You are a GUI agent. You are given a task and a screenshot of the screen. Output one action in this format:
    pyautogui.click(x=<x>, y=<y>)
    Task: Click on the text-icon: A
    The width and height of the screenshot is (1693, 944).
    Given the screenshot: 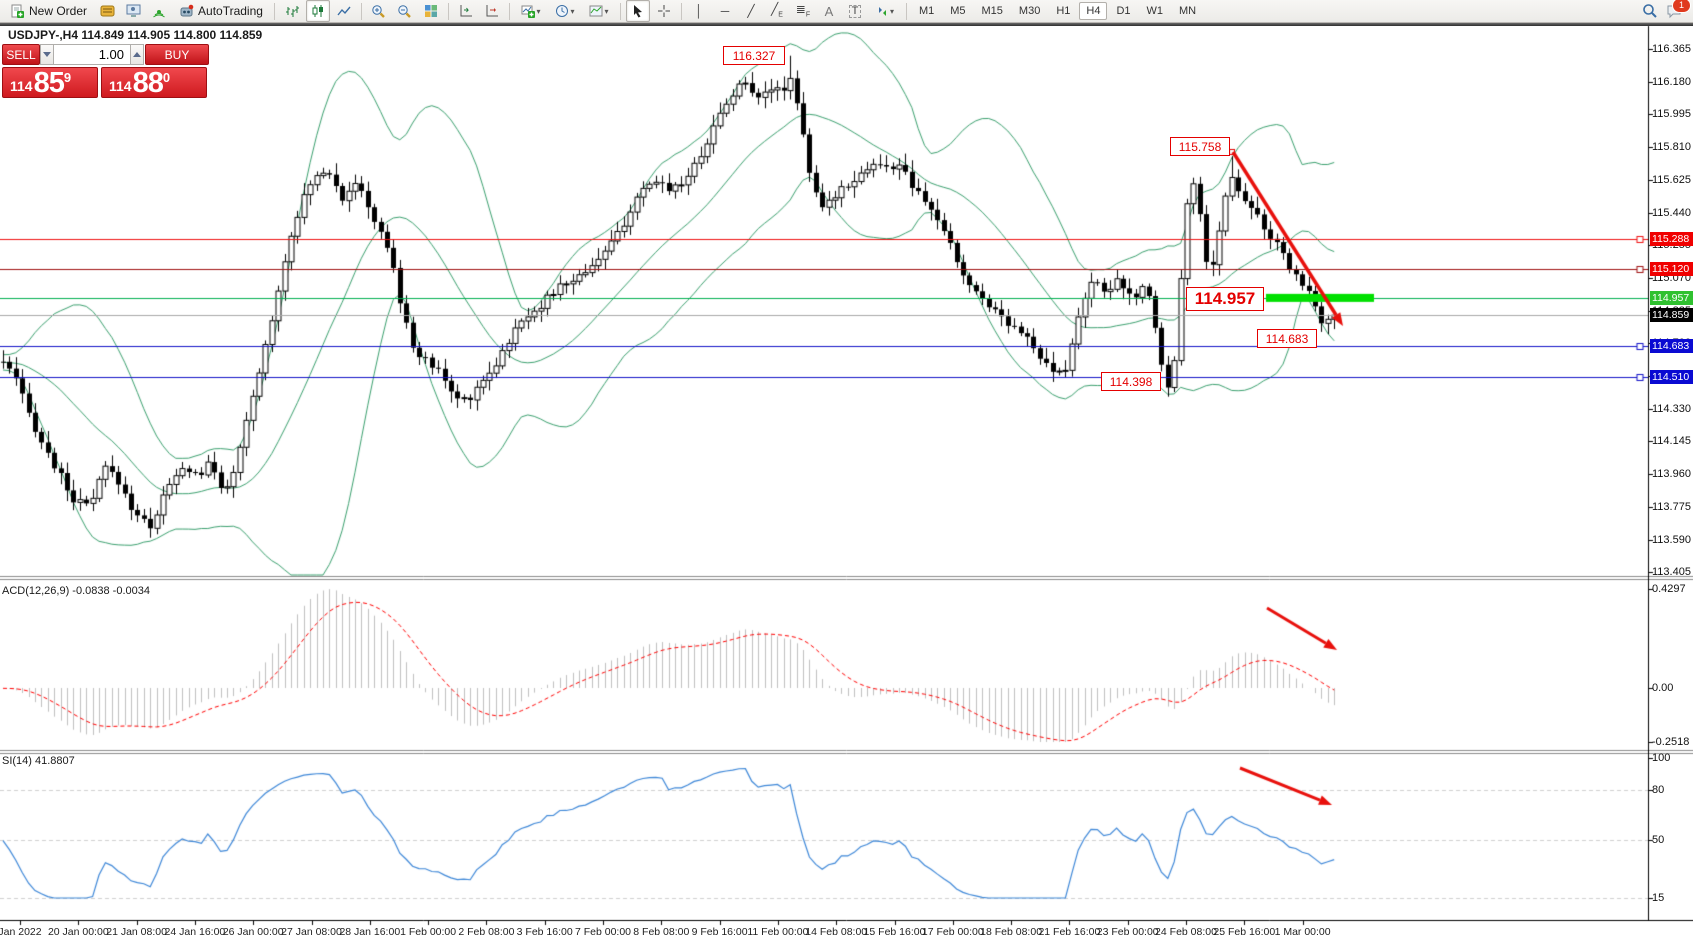 What is the action you would take?
    pyautogui.click(x=829, y=11)
    